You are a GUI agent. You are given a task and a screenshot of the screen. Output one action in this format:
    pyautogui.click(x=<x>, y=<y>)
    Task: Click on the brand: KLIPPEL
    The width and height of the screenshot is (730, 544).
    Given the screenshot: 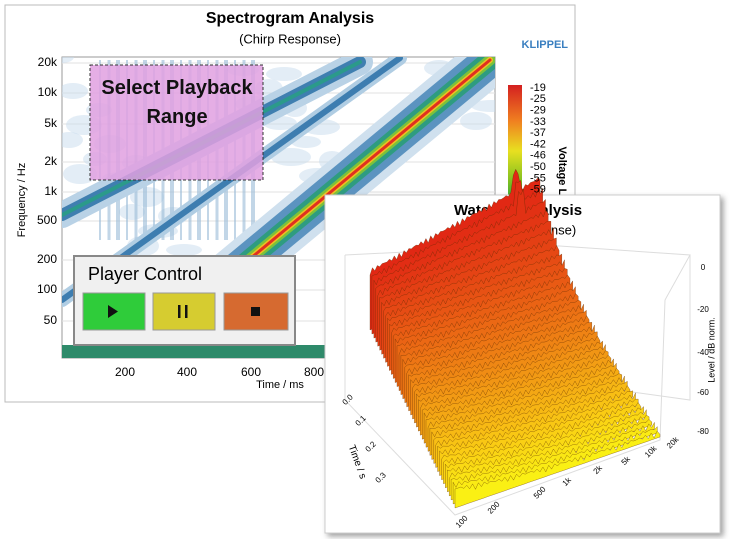 What is the action you would take?
    pyautogui.click(x=545, y=45)
    